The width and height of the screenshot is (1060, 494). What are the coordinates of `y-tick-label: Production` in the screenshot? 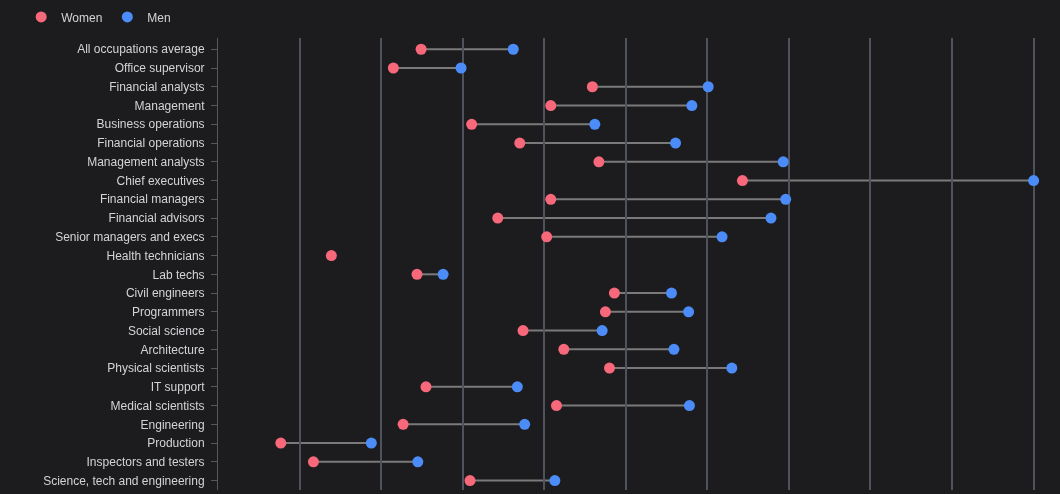 It's located at (176, 443).